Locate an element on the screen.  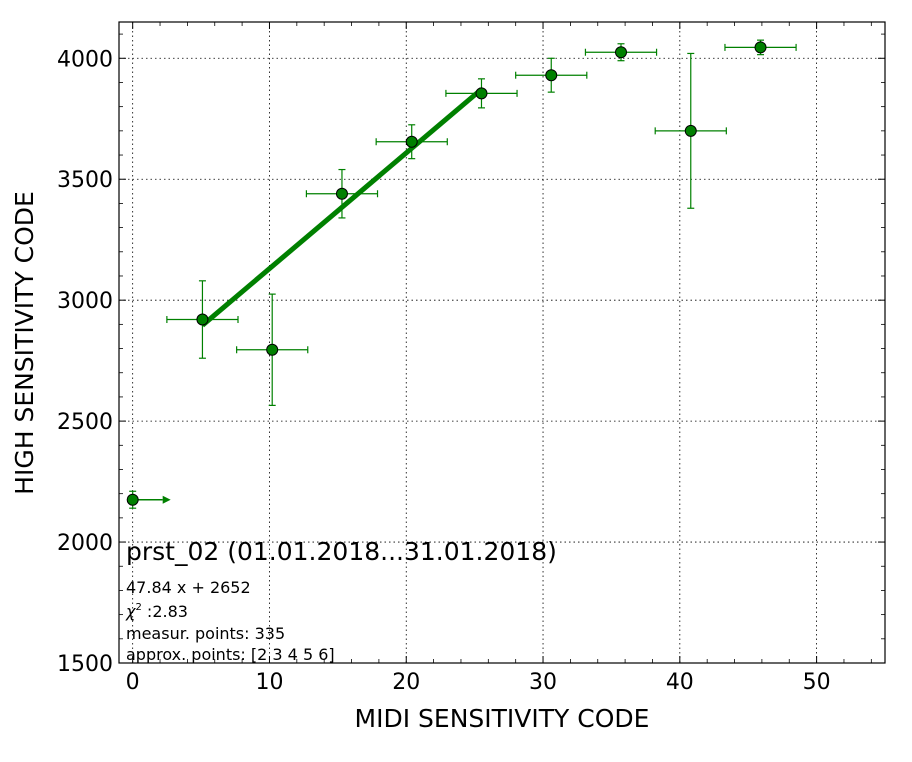
x-tick-label: 30 is located at coordinates (543, 682).